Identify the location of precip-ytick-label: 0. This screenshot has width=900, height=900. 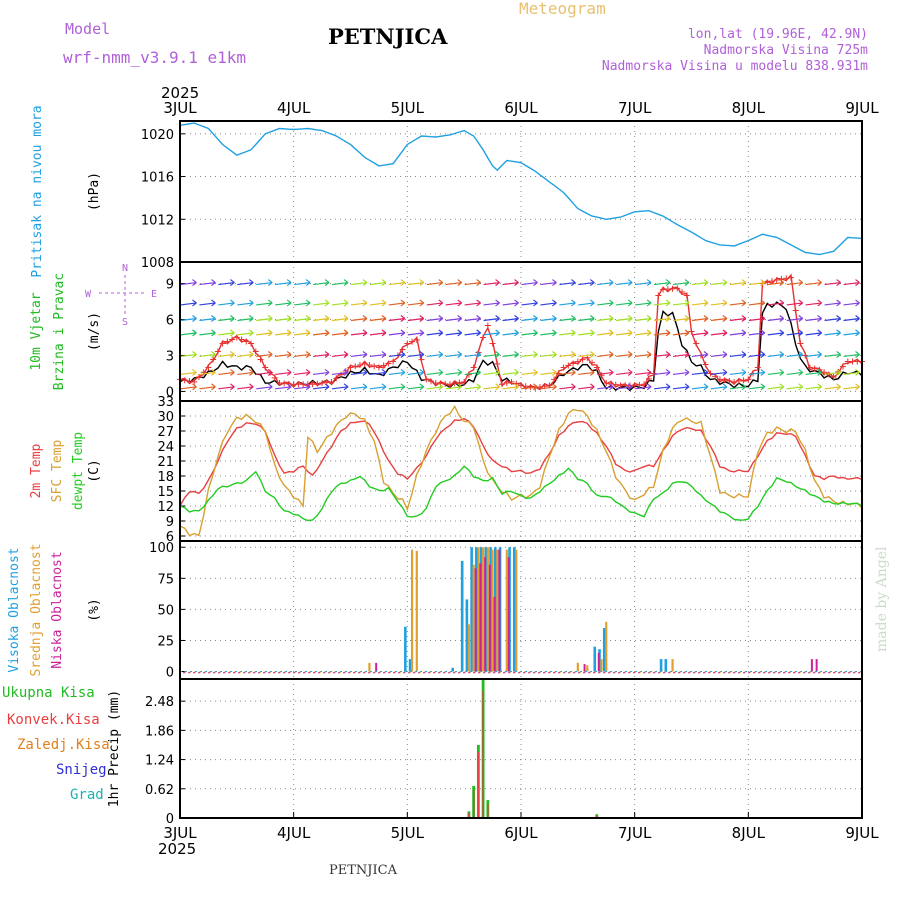
(170, 819).